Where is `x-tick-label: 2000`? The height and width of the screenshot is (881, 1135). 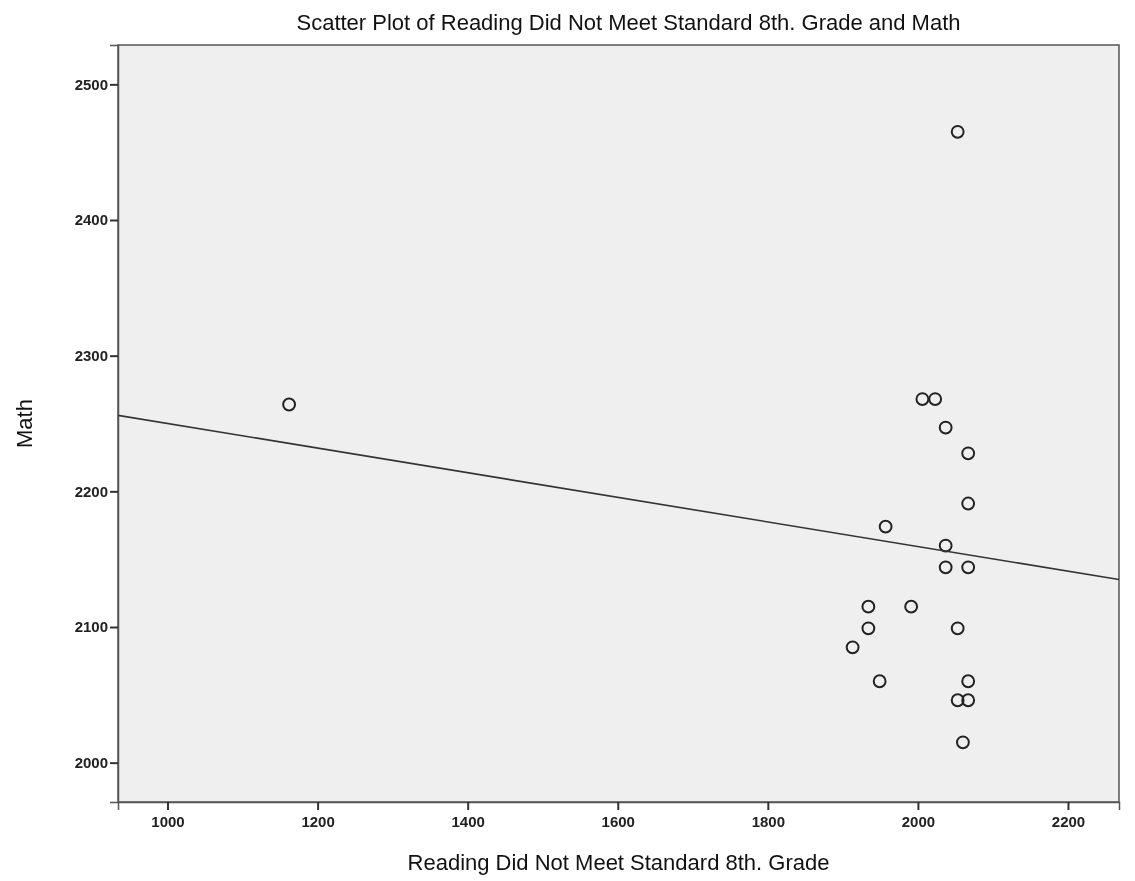
x-tick-label: 2000 is located at coordinates (918, 821).